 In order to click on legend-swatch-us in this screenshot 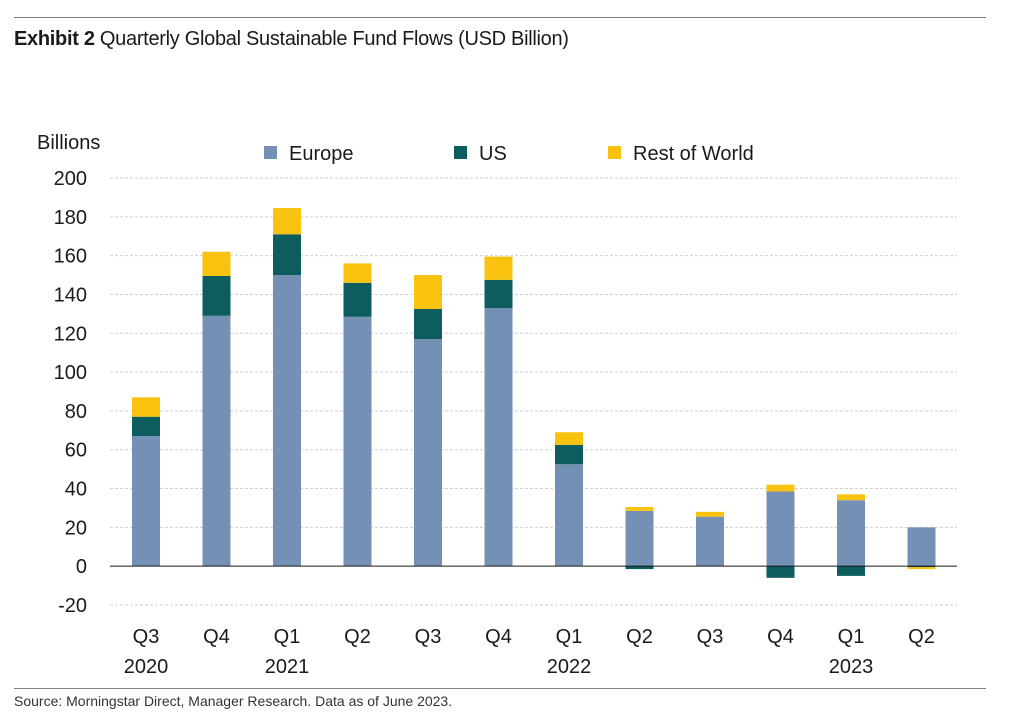, I will do `click(460, 152)`.